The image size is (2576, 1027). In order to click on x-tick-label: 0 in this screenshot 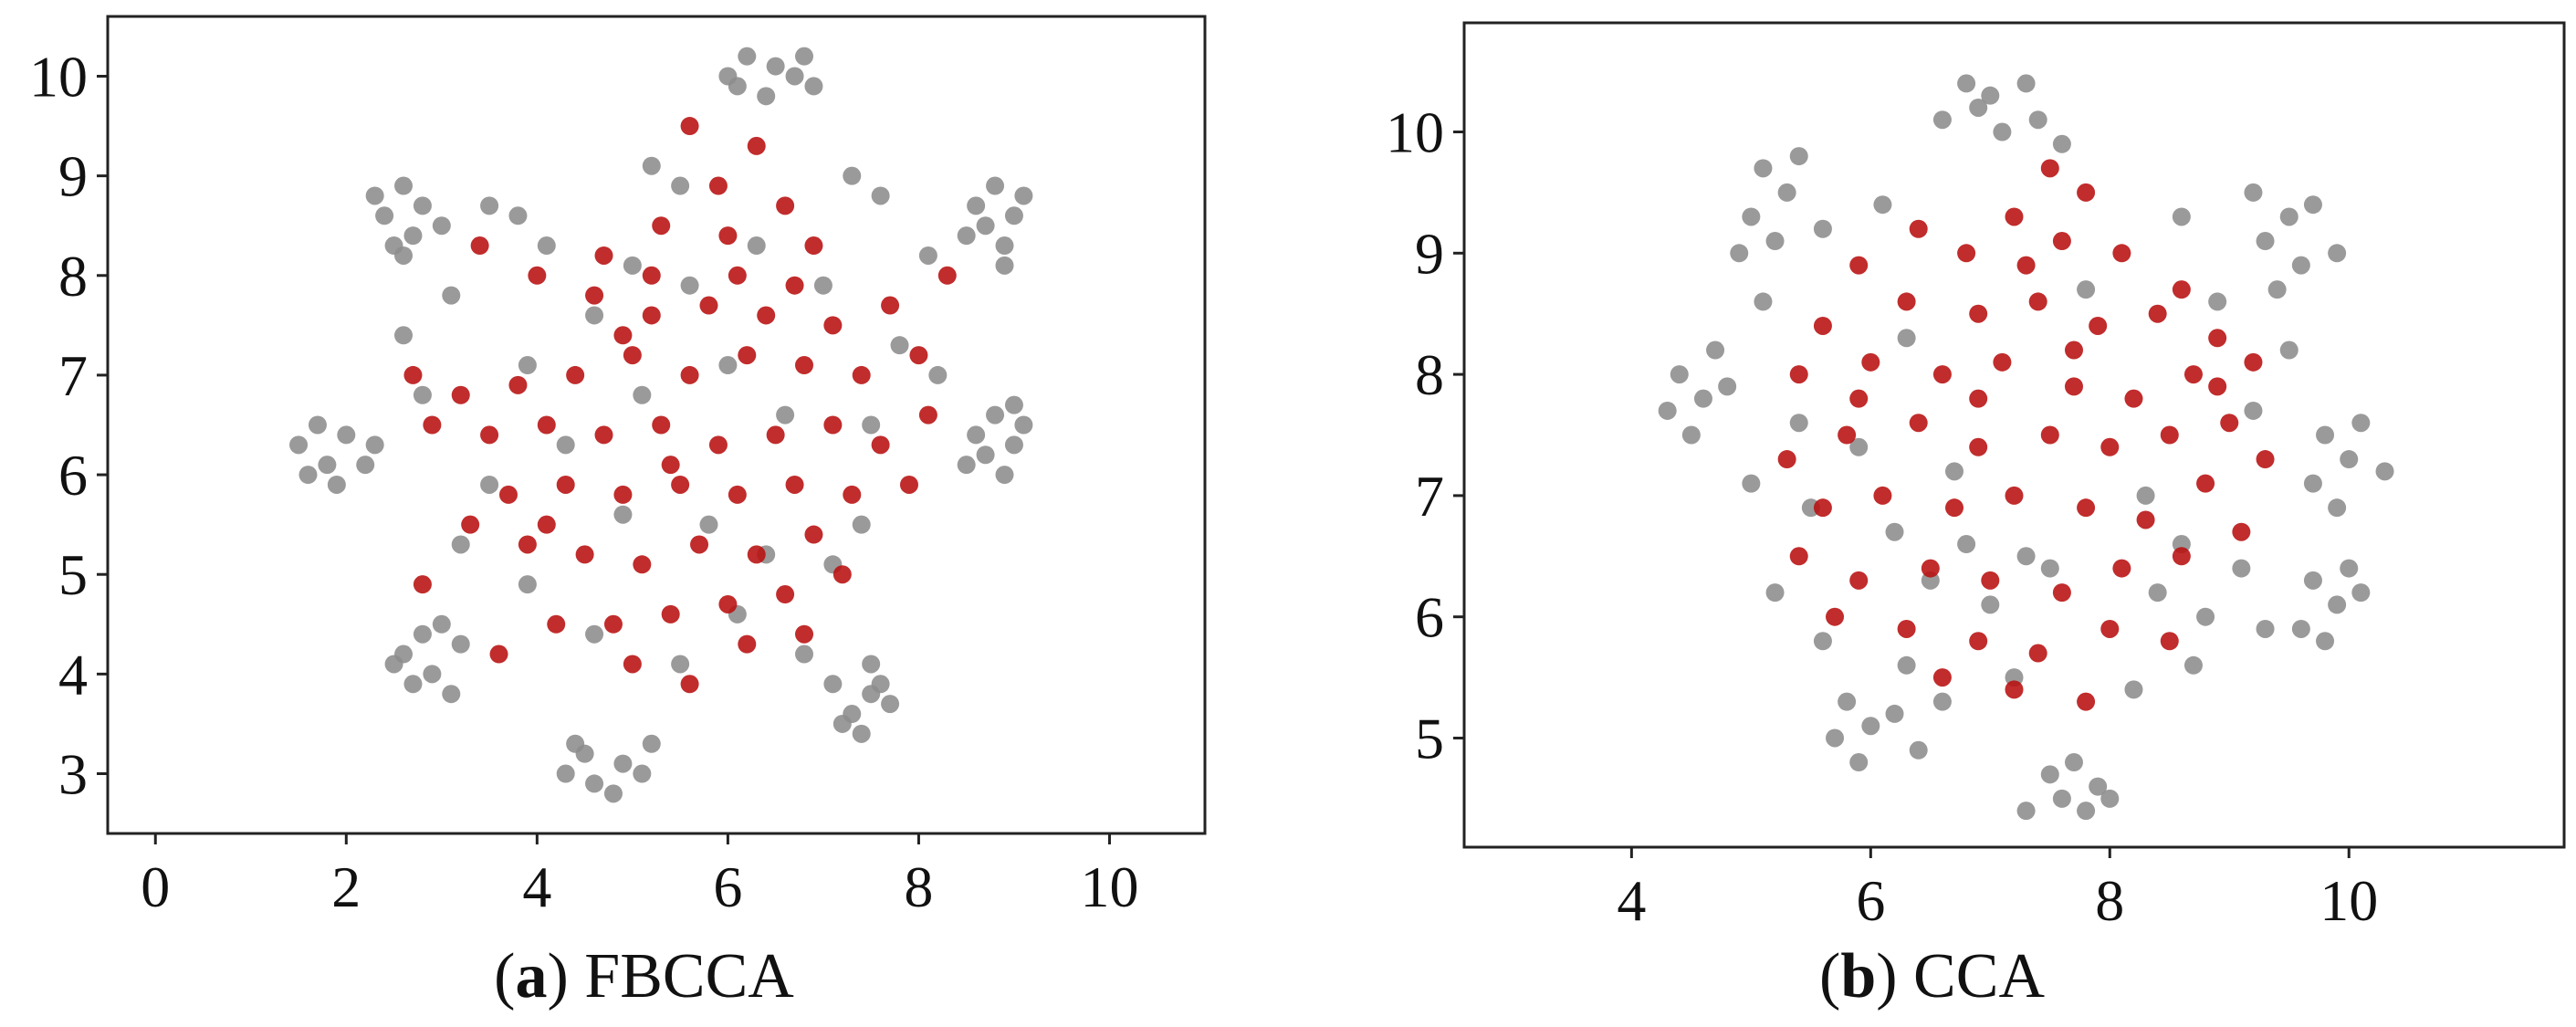, I will do `click(156, 886)`.